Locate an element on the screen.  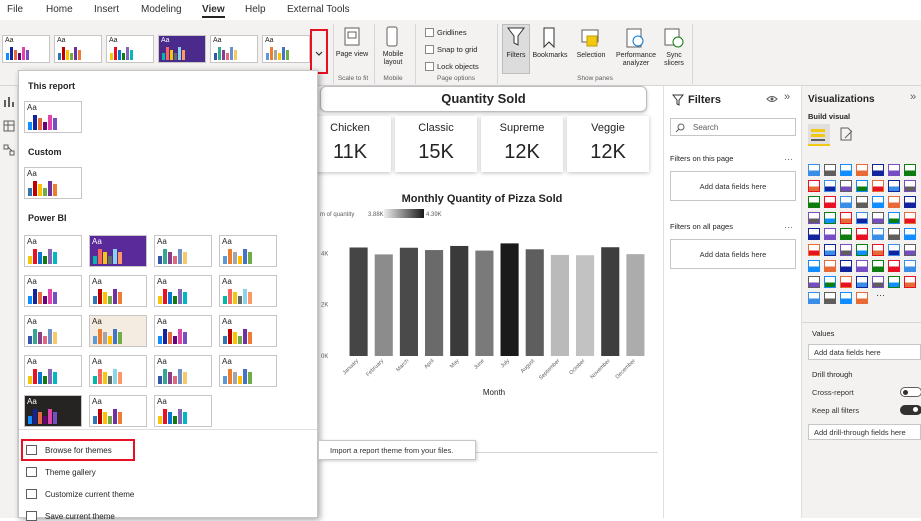
bookmarks-button is located at coordinates (550, 39).